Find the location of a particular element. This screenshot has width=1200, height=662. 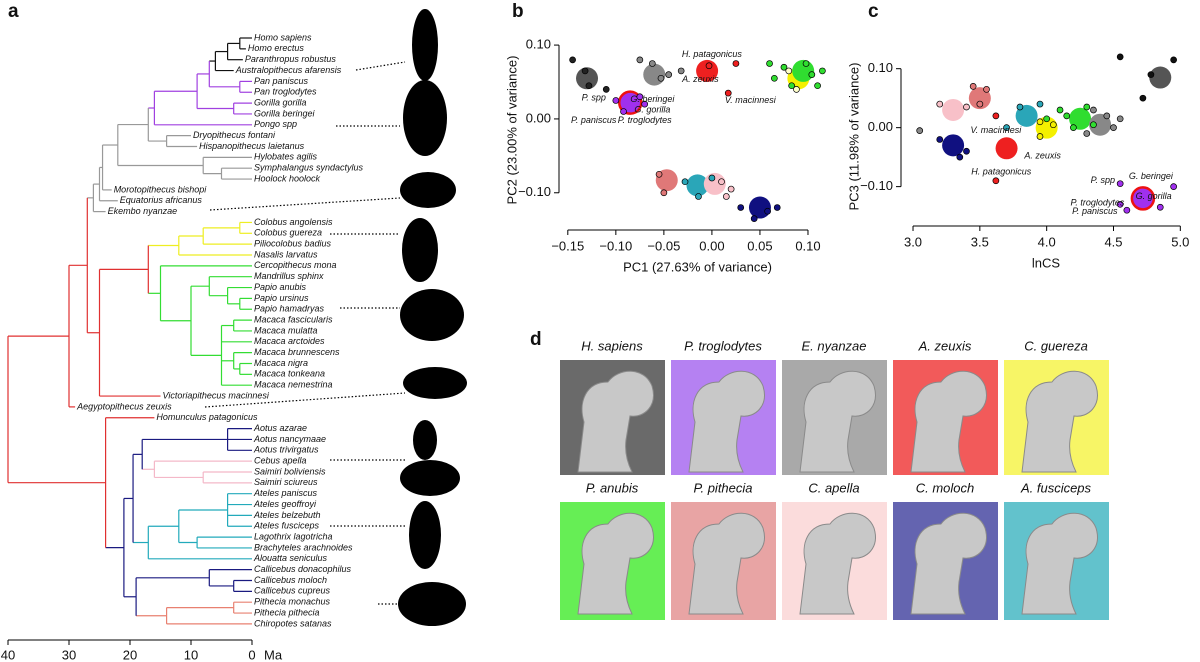

taxon-label: Papio hamadryas is located at coordinates (289, 309).